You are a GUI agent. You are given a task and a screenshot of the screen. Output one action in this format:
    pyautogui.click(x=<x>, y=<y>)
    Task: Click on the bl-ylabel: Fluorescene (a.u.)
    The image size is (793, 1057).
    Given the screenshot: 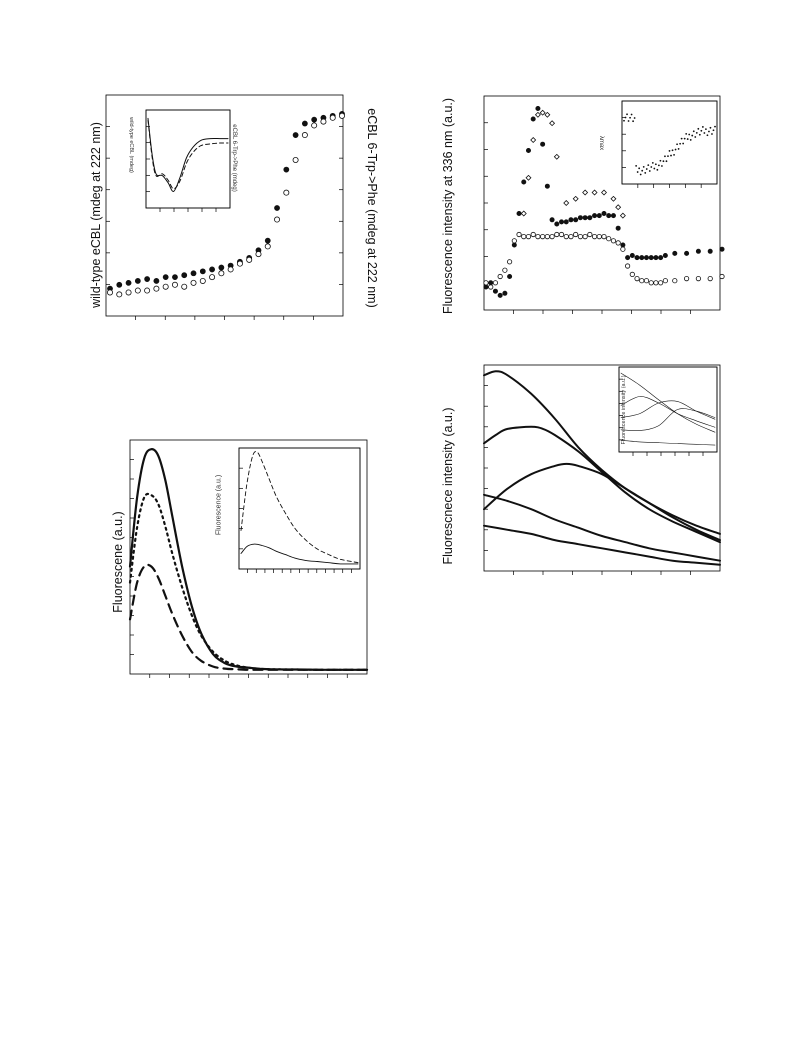 What is the action you would take?
    pyautogui.click(x=118, y=562)
    